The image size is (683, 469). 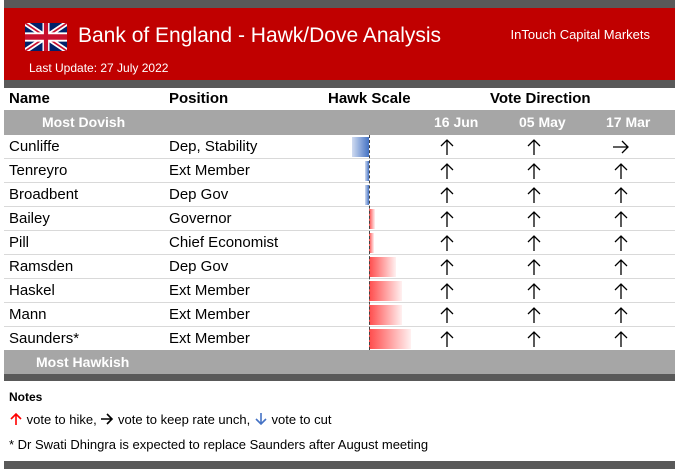 What do you see at coordinates (44, 194) in the screenshot?
I see `member-name: Broadbent` at bounding box center [44, 194].